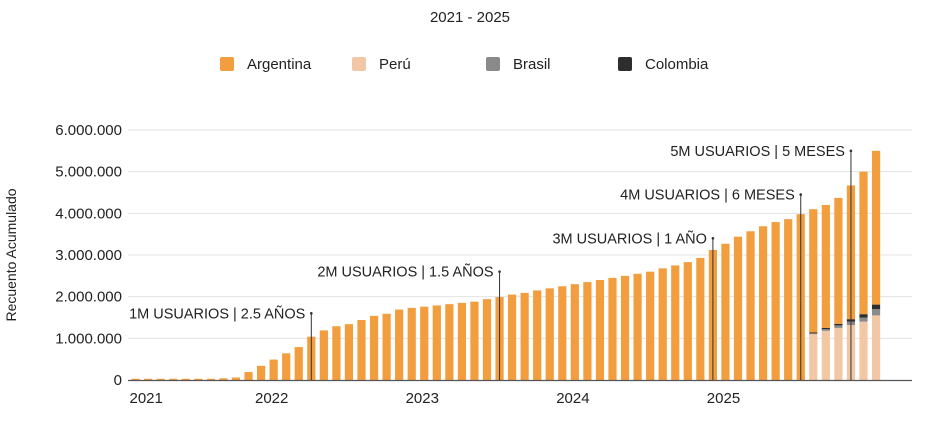 The image size is (940, 444). Describe the element at coordinates (88, 297) in the screenshot. I see `y-tick-label: 2.000.000` at that location.